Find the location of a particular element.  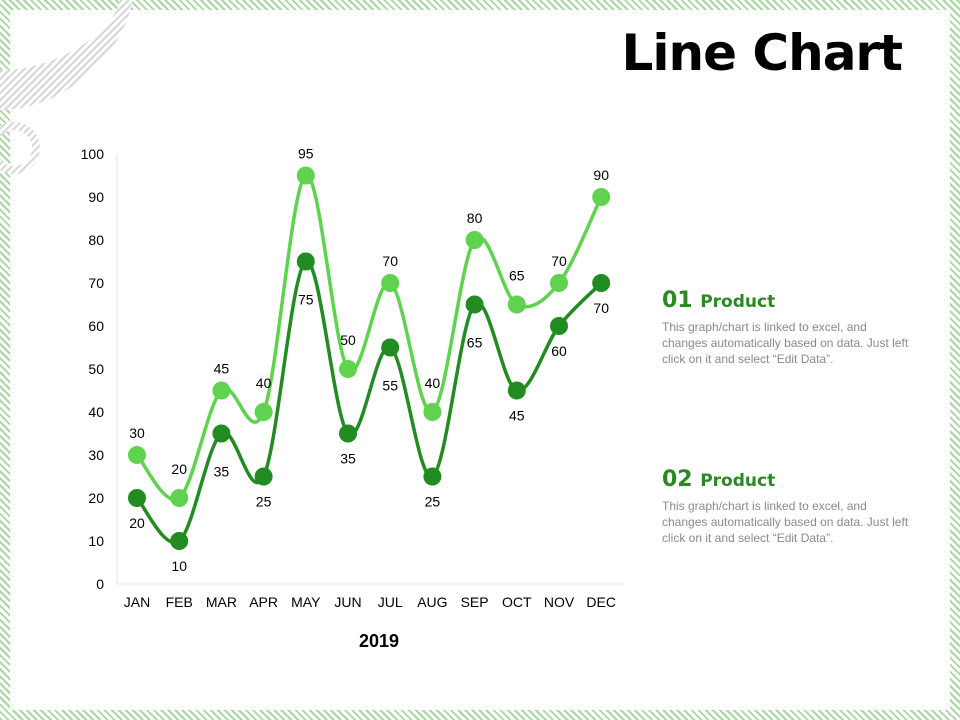

legend-heading: 01 Product is located at coordinates (792, 300).